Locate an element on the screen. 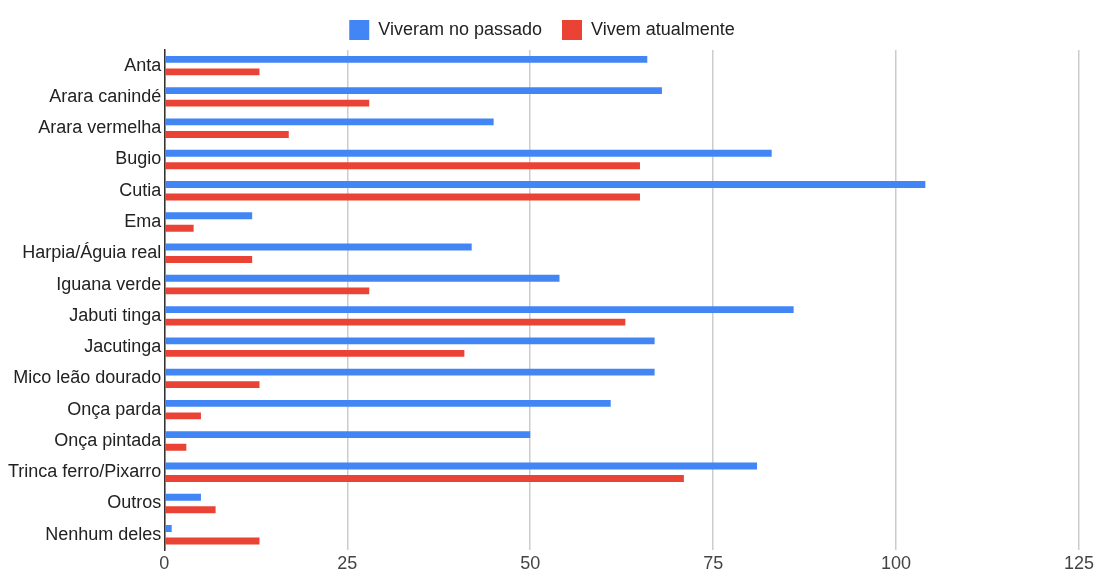 Image resolution: width=1099 pixels, height=583 pixels. x-tick-label: 100 is located at coordinates (896, 563).